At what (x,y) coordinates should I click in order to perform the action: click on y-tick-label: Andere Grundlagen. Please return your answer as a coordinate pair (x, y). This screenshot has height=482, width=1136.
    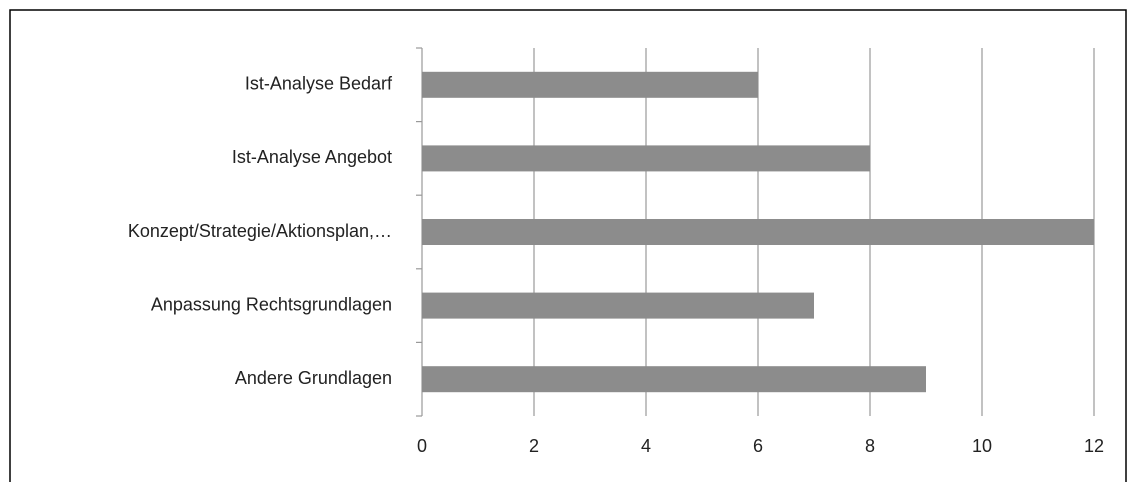
    Looking at the image, I should click on (313, 378).